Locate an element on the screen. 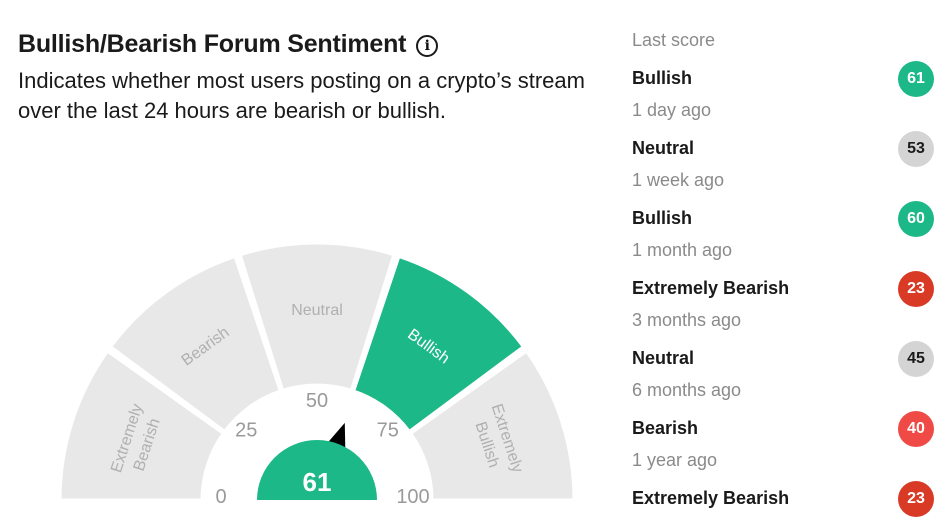 Image resolution: width=952 pixels, height=528 pixels. score-badge: 61 is located at coordinates (916, 78).